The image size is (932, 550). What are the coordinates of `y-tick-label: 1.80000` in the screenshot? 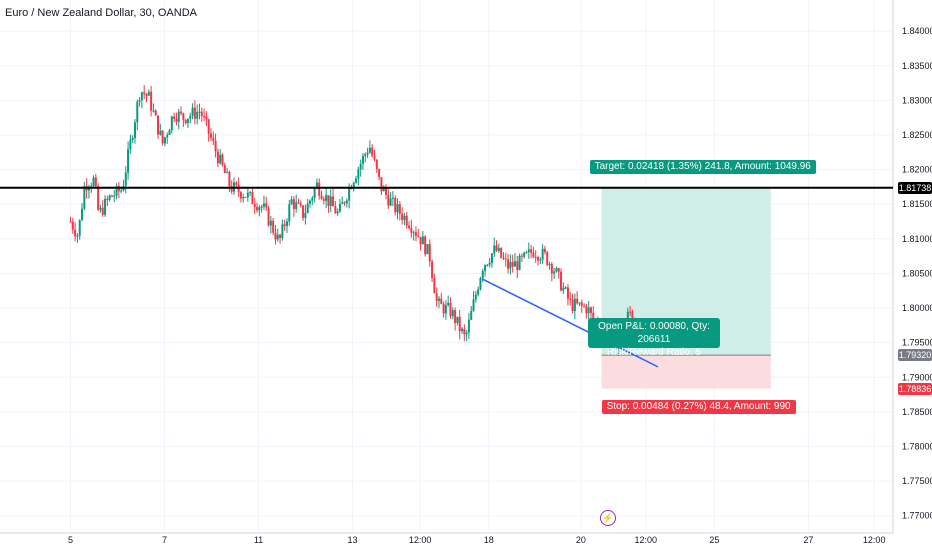 It's located at (917, 308).